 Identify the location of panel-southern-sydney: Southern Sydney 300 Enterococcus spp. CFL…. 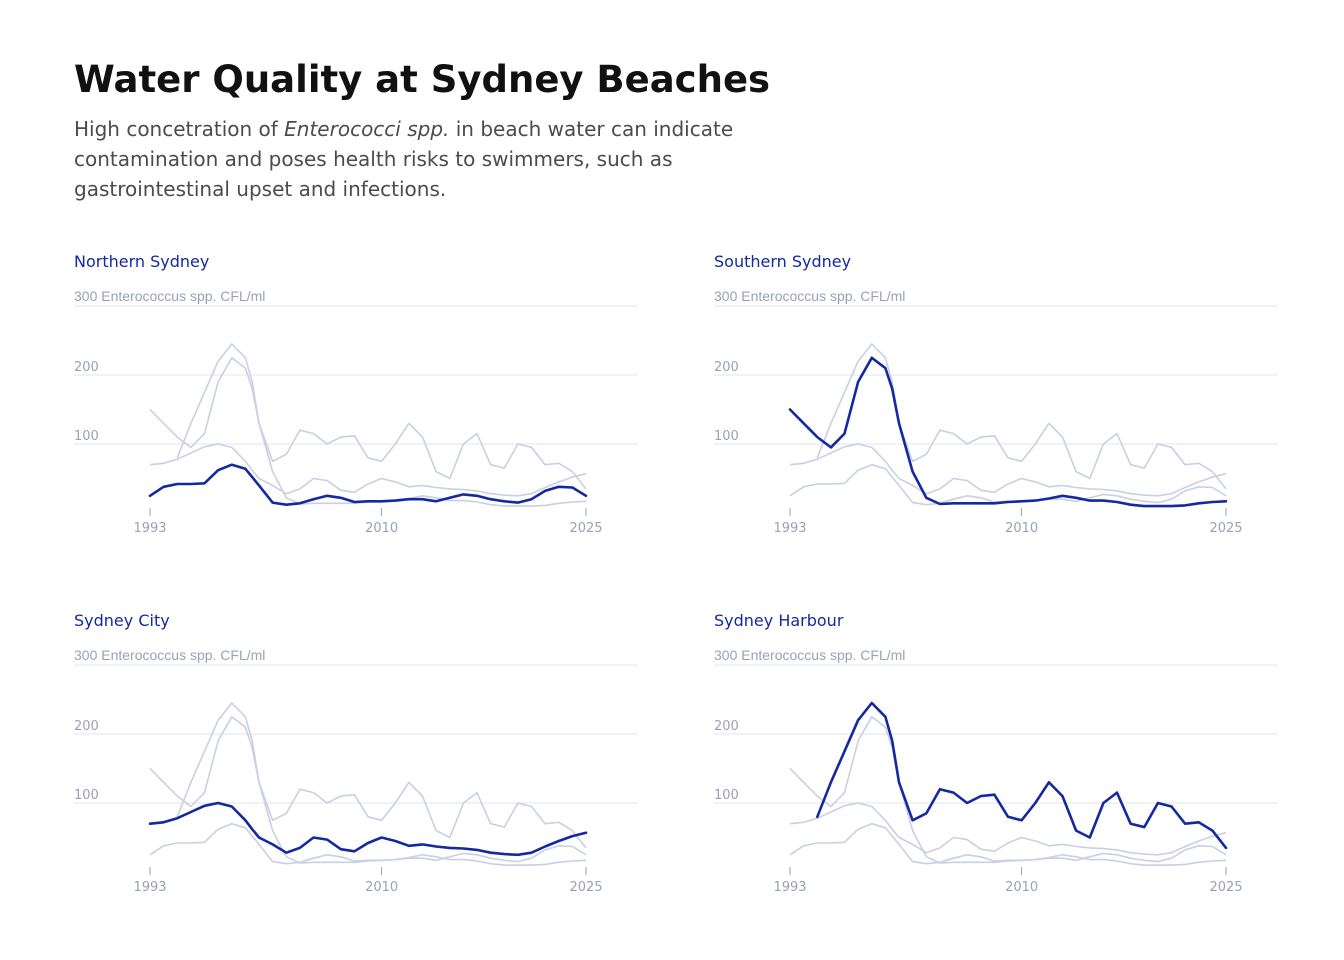
(996, 394).